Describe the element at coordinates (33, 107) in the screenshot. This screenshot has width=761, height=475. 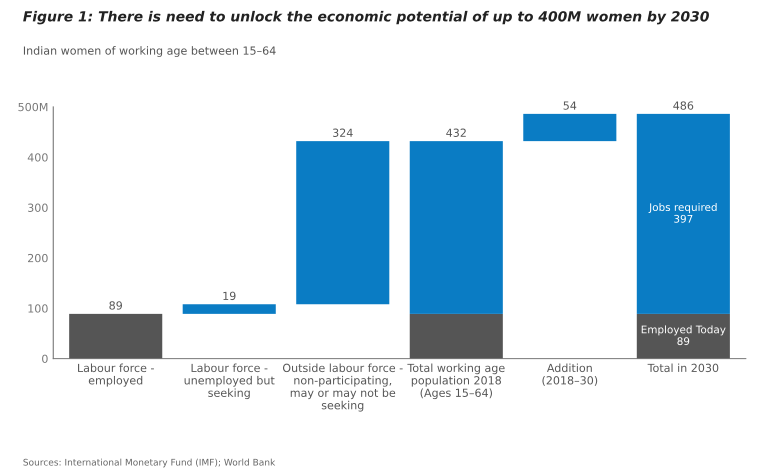
I see `y-tick-label: 500M` at that location.